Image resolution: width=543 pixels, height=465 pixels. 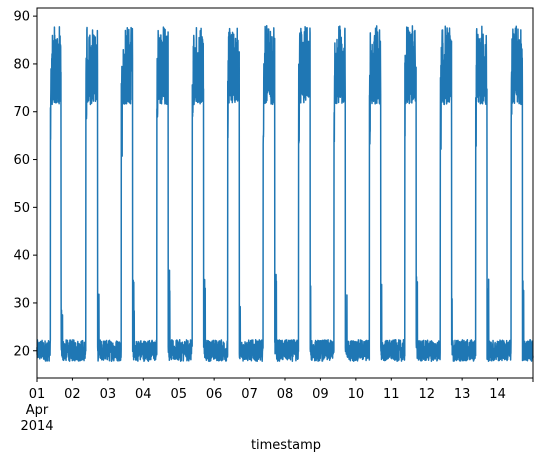 I want to click on x-tick-label: 10, so click(x=356, y=394).